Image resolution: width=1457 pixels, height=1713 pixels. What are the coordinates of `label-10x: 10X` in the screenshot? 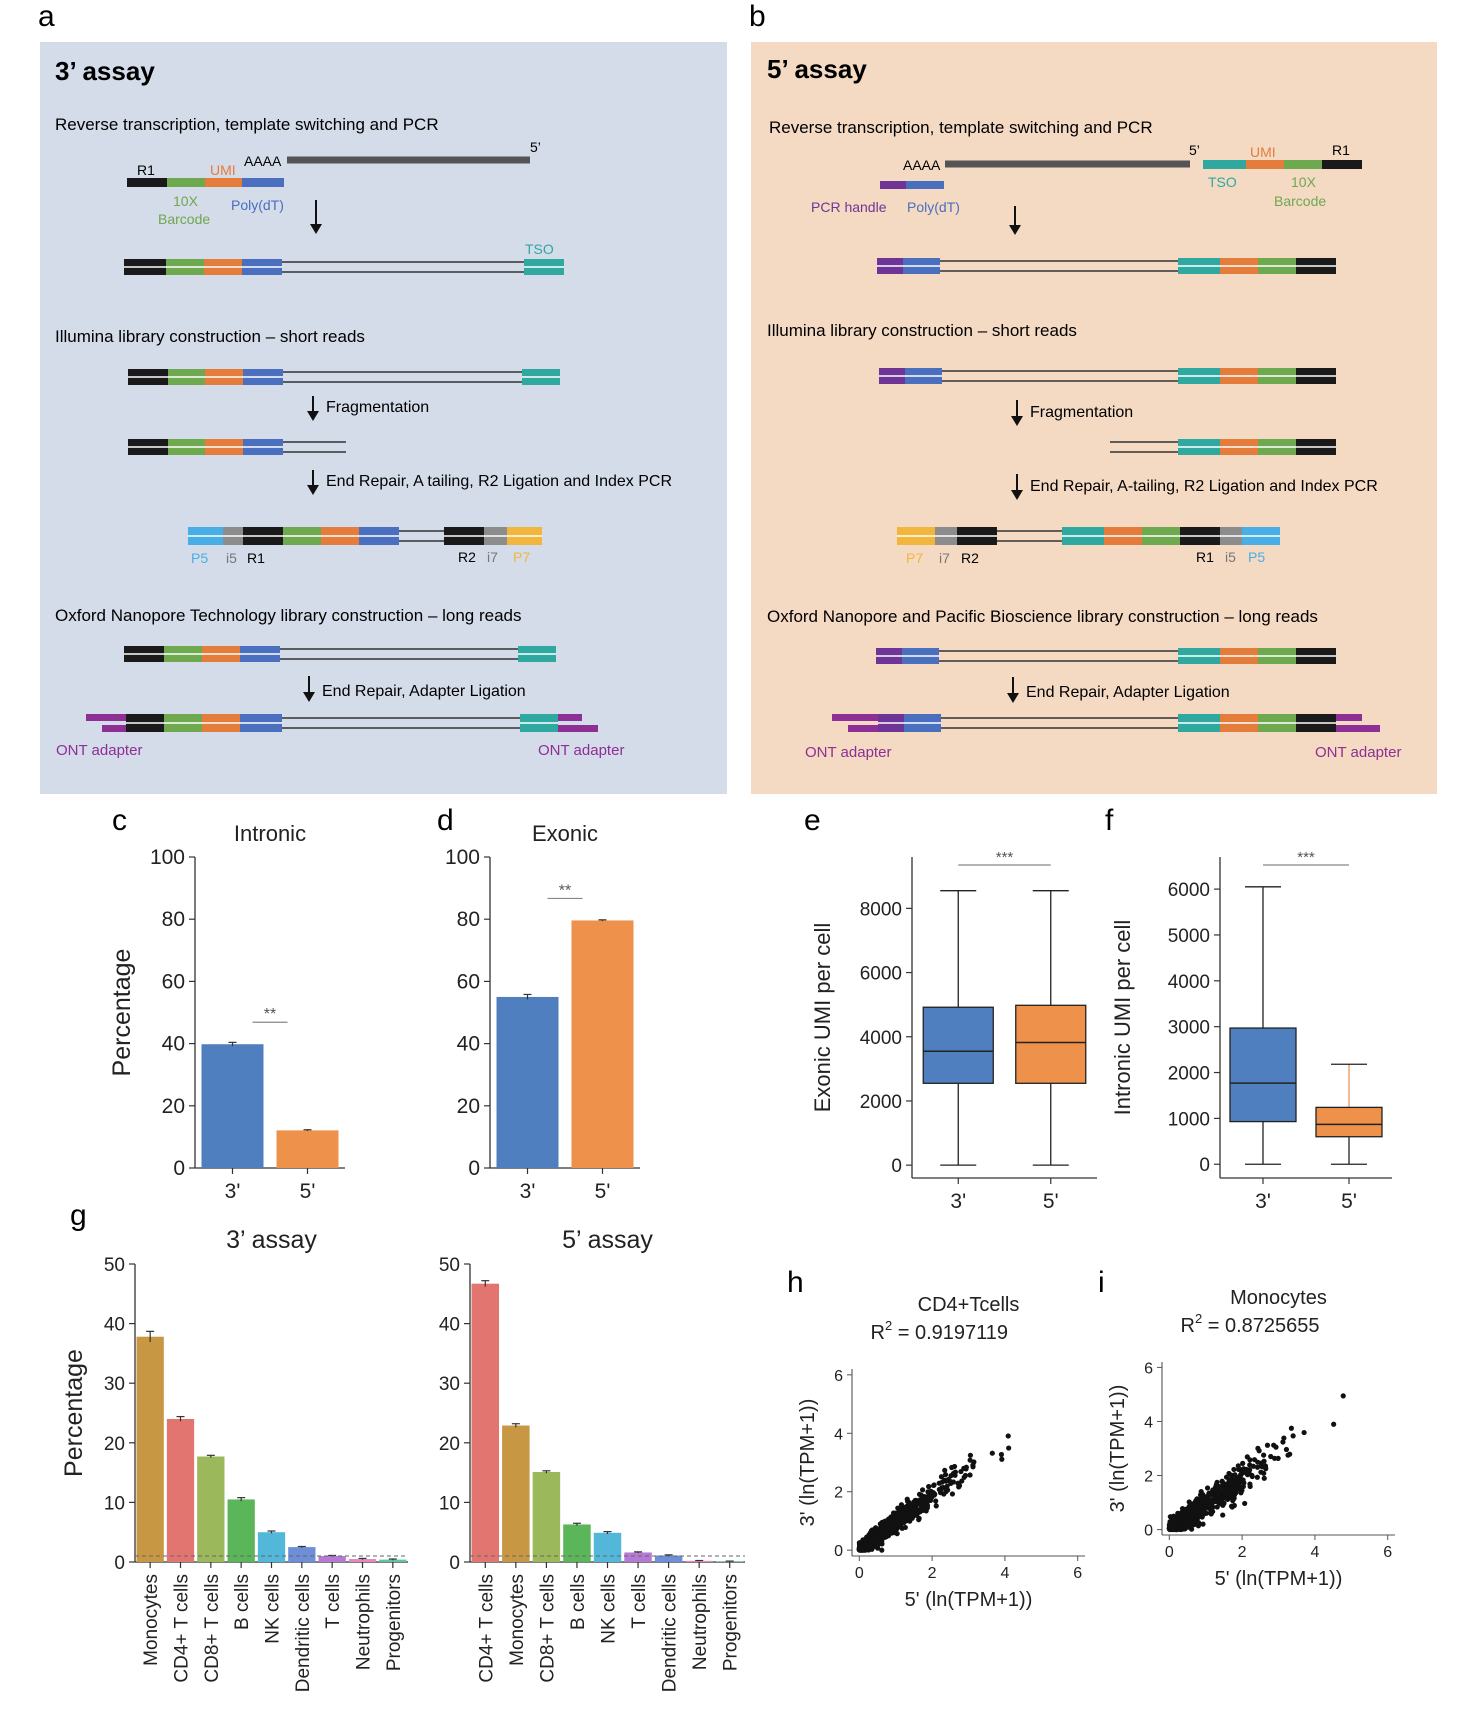 It's located at (1304, 182).